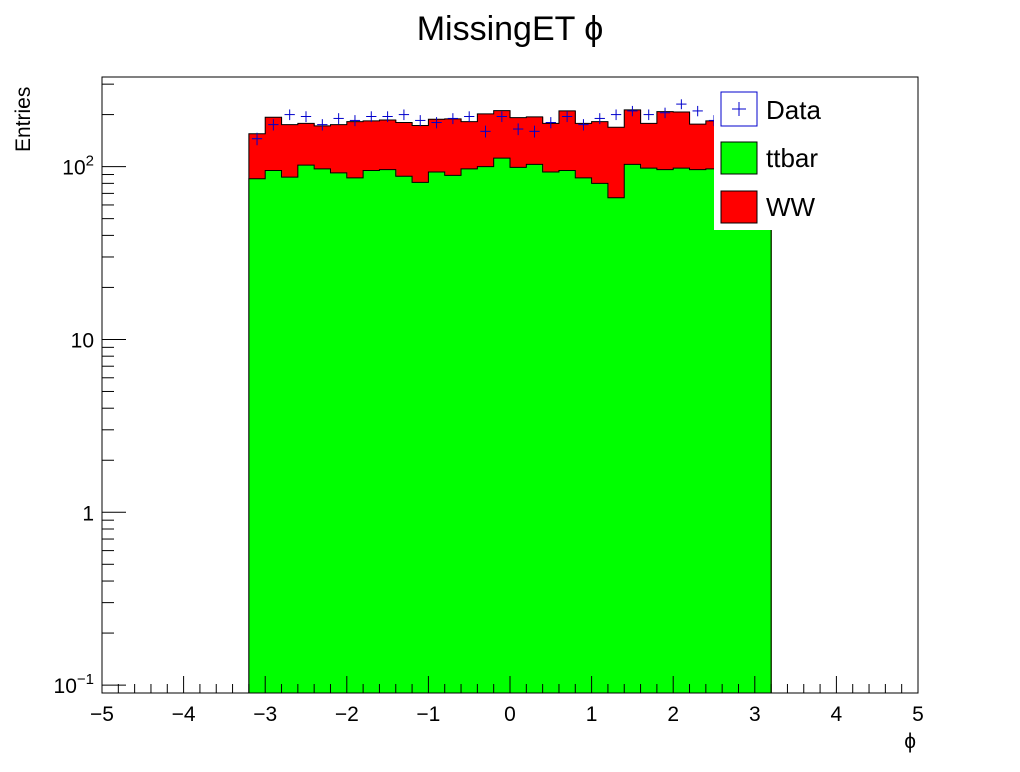 The image size is (1020, 772). What do you see at coordinates (592, 714) in the screenshot?
I see `x-tick-label: 1` at bounding box center [592, 714].